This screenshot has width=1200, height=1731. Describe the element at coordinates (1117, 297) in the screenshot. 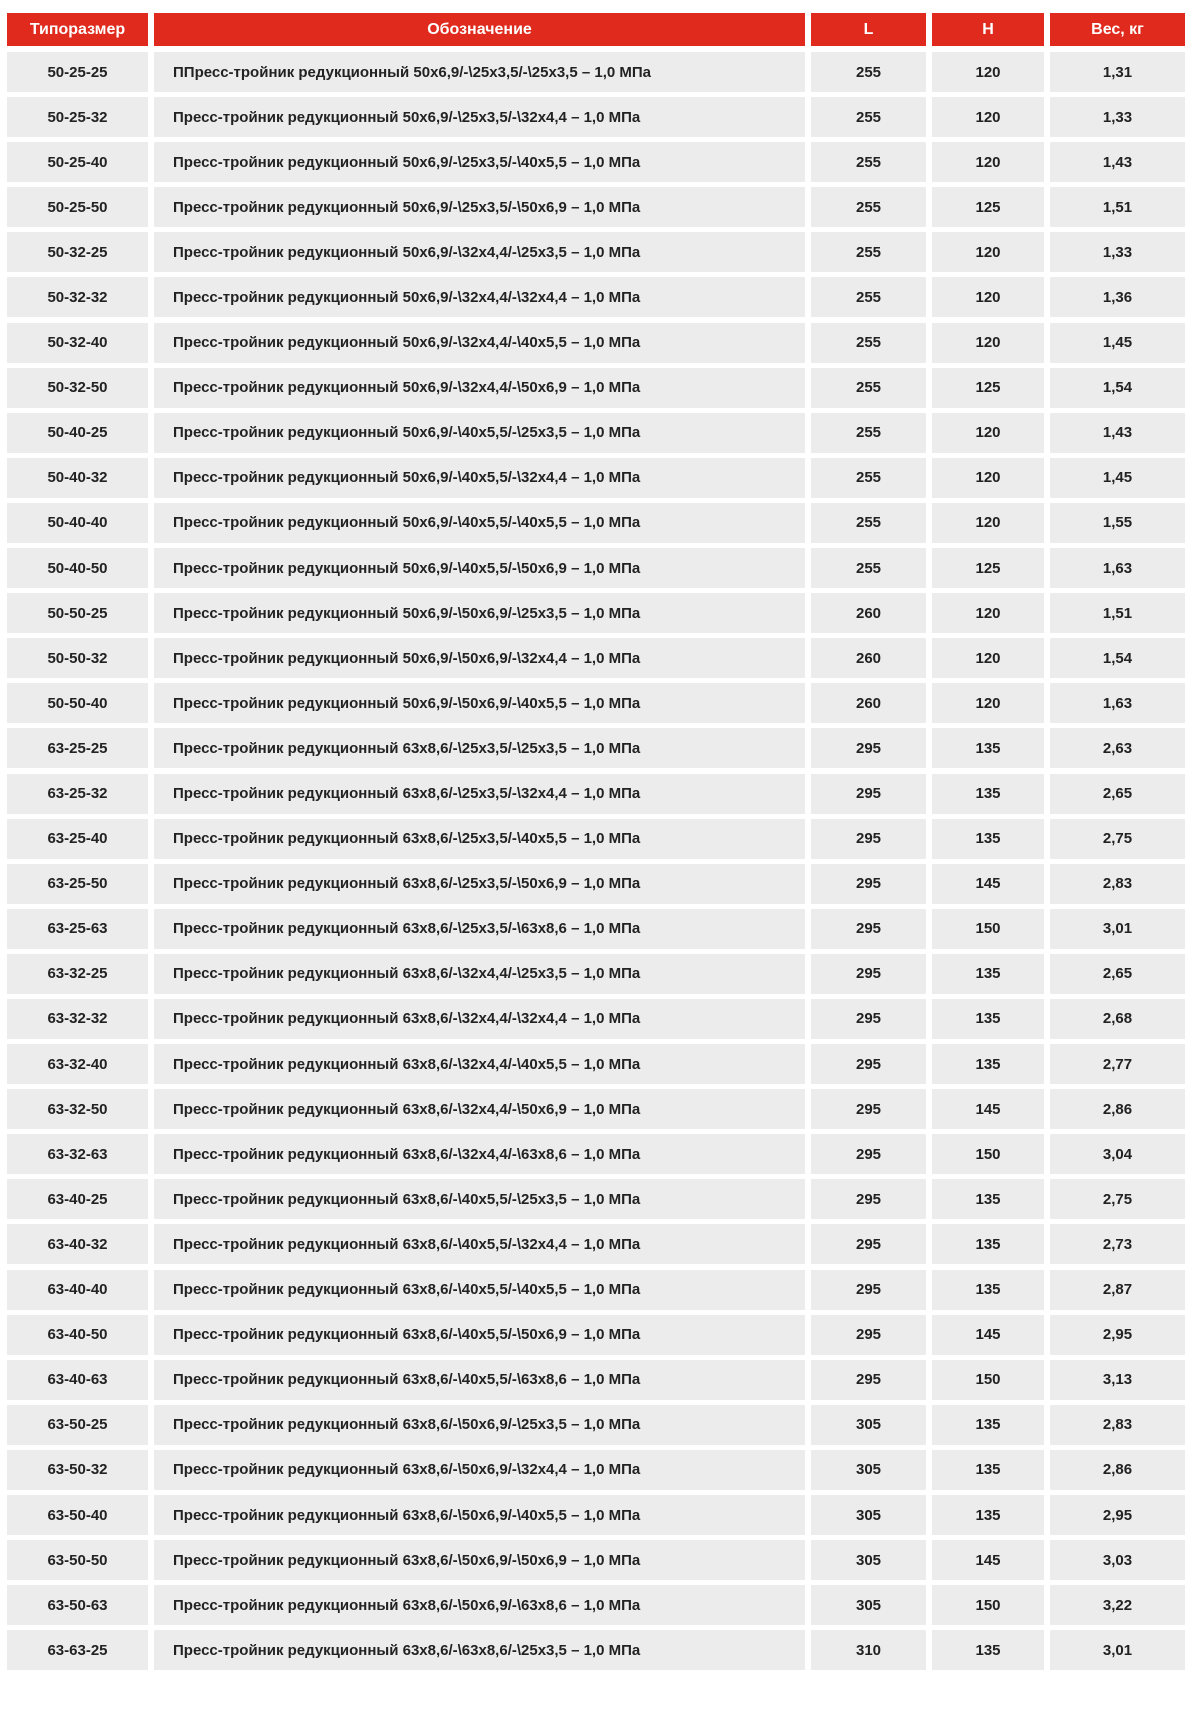

I see `cell-weight: 1,36` at that location.